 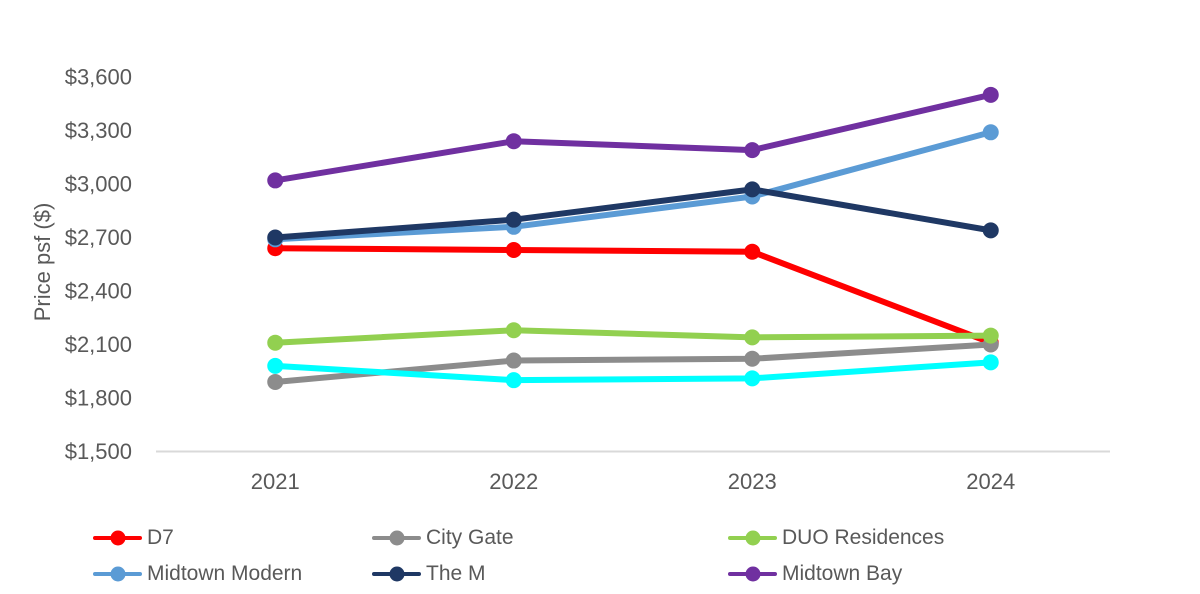 I want to click on y-tick-label: $3,000, so click(x=98, y=184).